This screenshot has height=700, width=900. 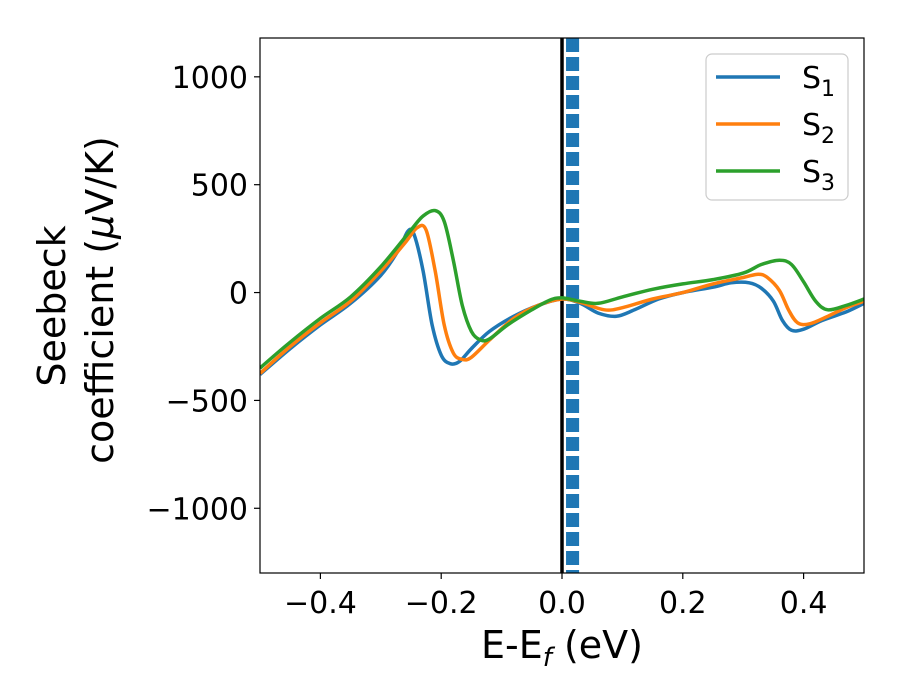 What do you see at coordinates (238, 294) in the screenshot?
I see `y-tick-label: 0` at bounding box center [238, 294].